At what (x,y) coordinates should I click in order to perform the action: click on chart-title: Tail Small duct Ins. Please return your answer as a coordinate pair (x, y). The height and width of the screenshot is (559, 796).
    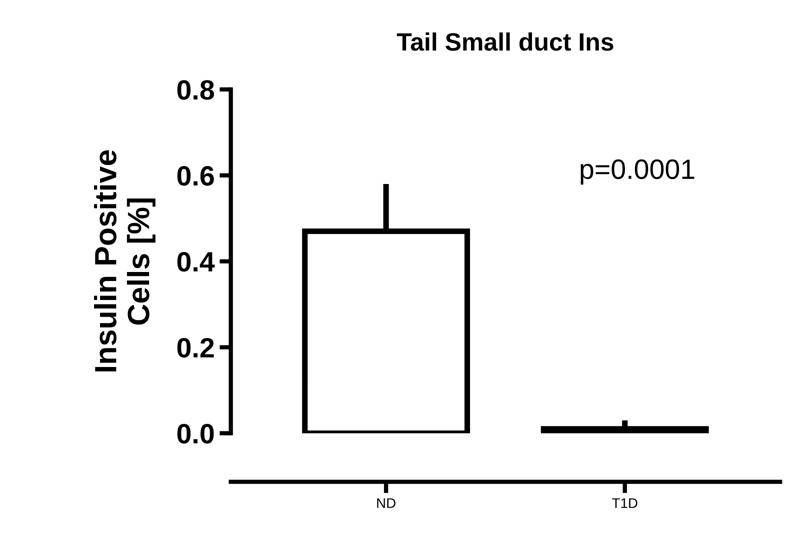
    Looking at the image, I should click on (505, 41).